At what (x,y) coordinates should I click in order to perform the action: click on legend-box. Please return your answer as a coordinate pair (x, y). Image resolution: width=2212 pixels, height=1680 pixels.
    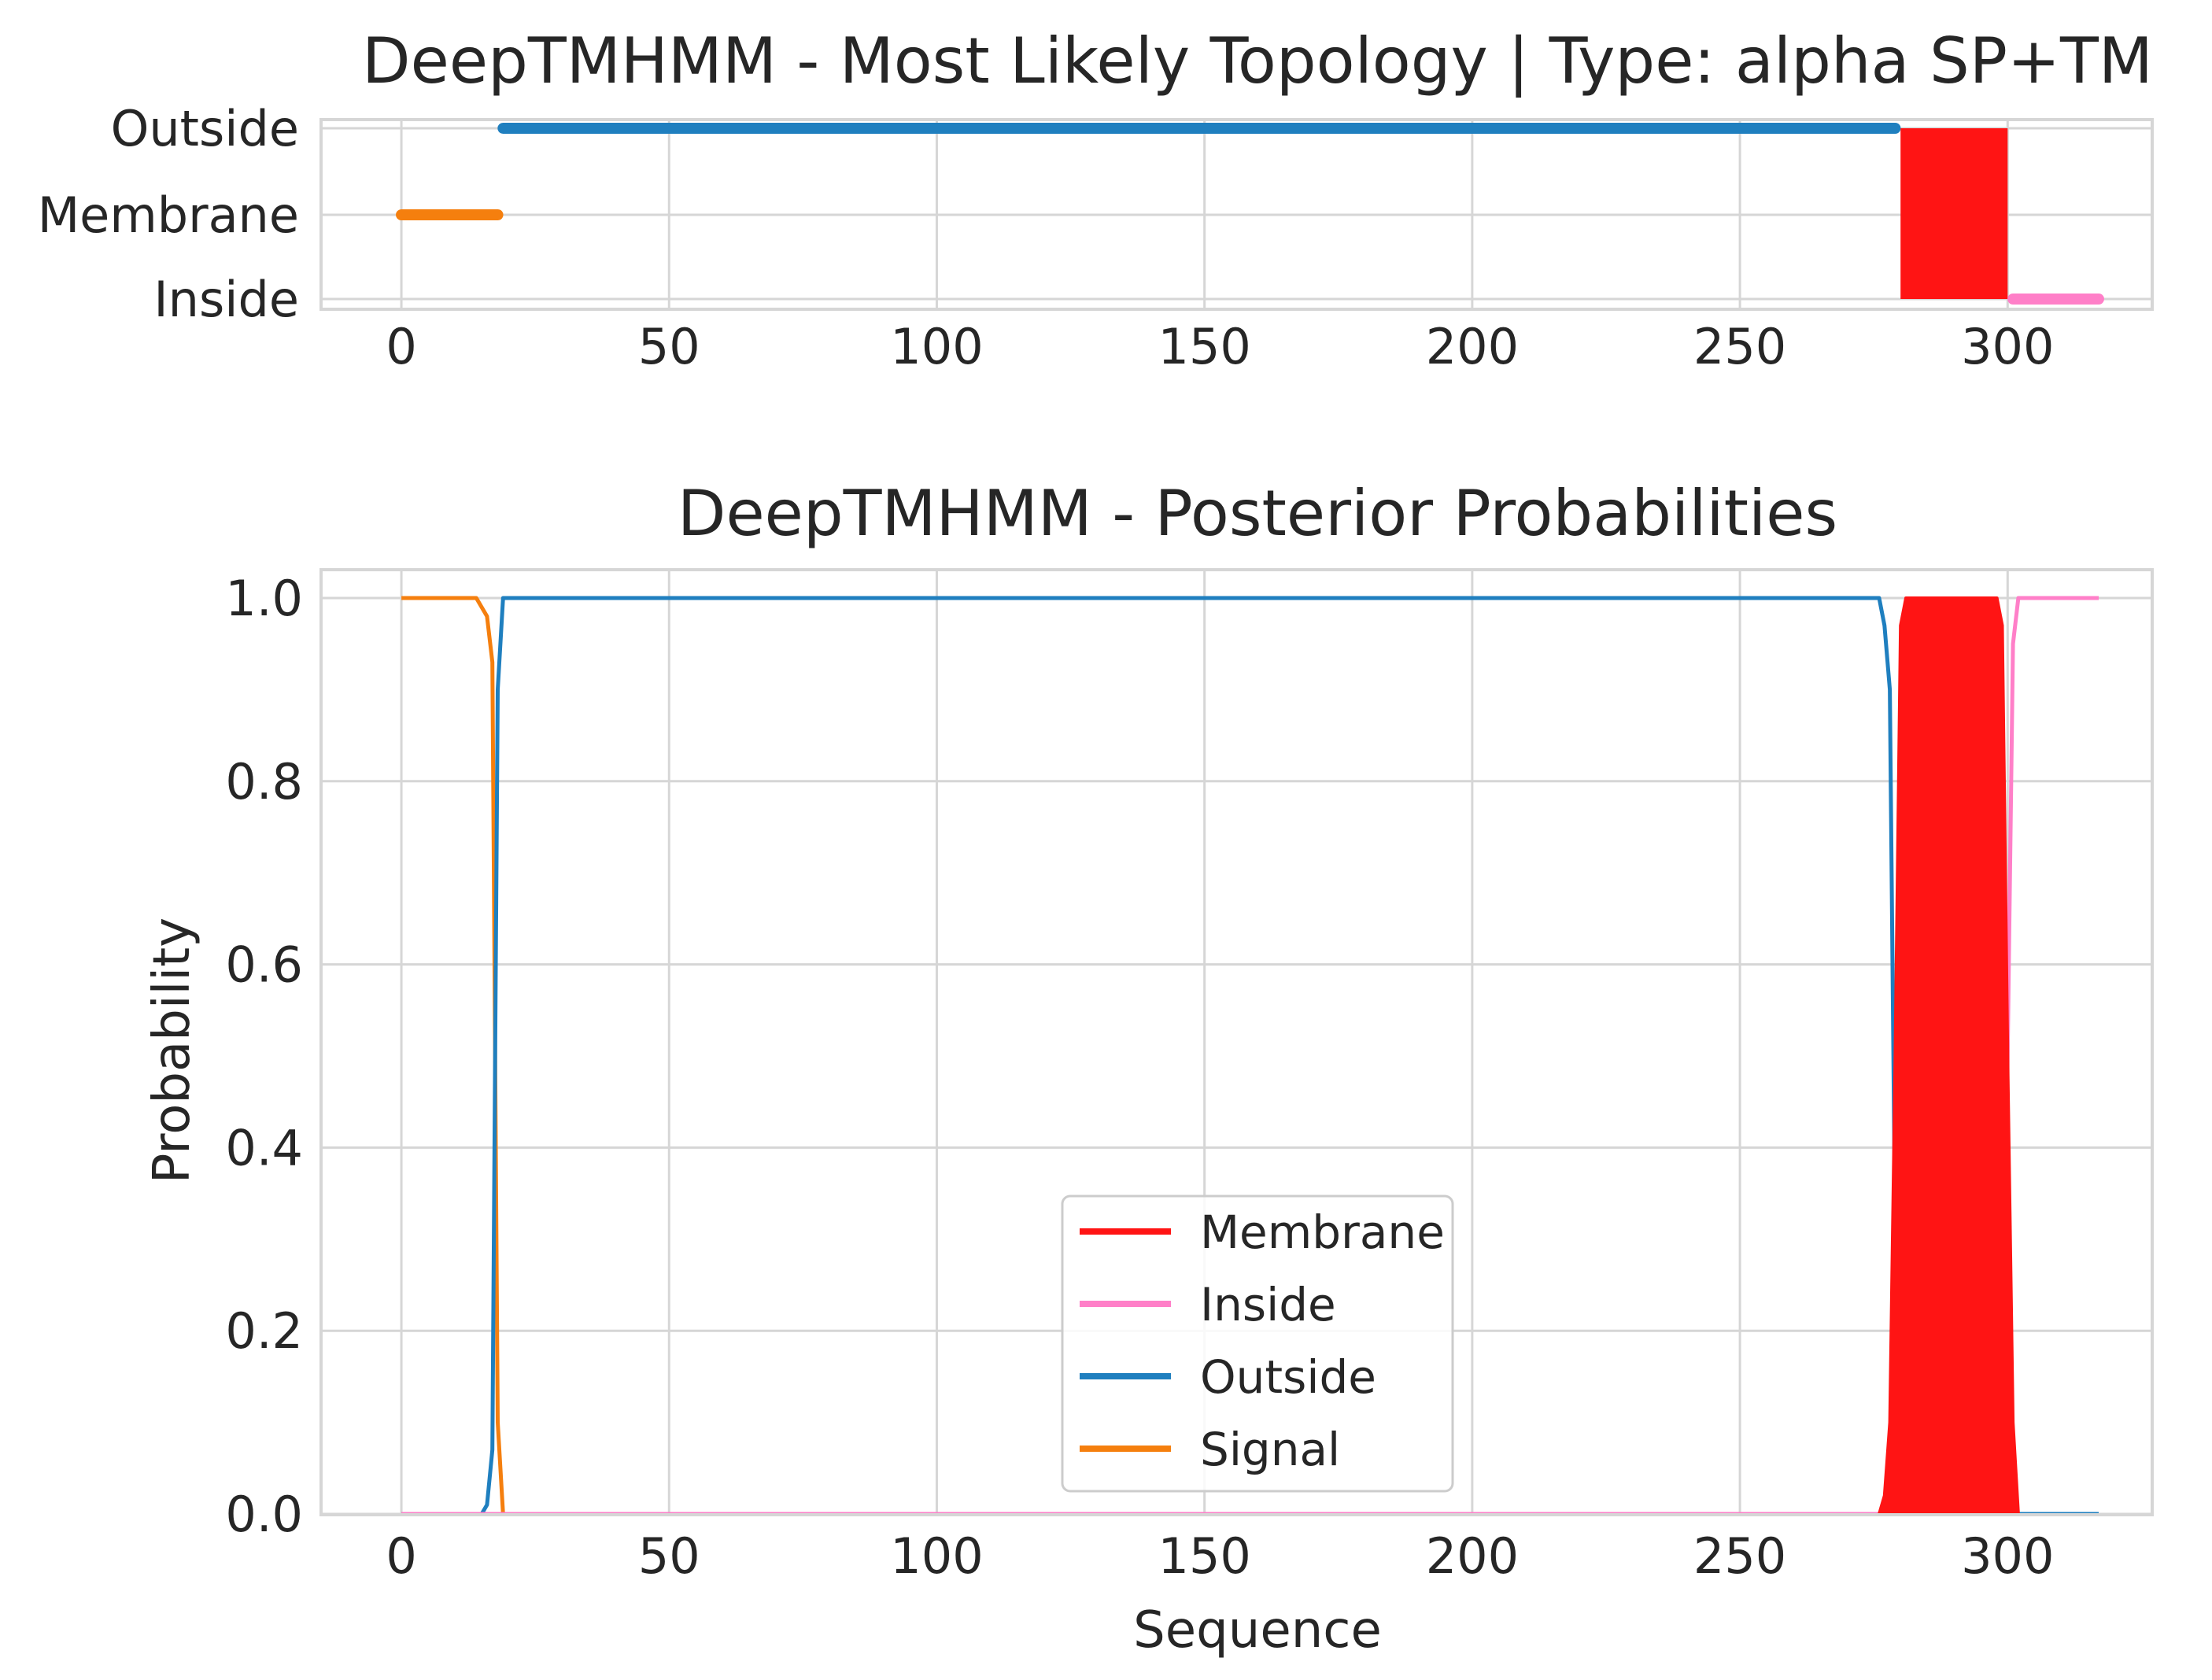
    Looking at the image, I should click on (1257, 1343).